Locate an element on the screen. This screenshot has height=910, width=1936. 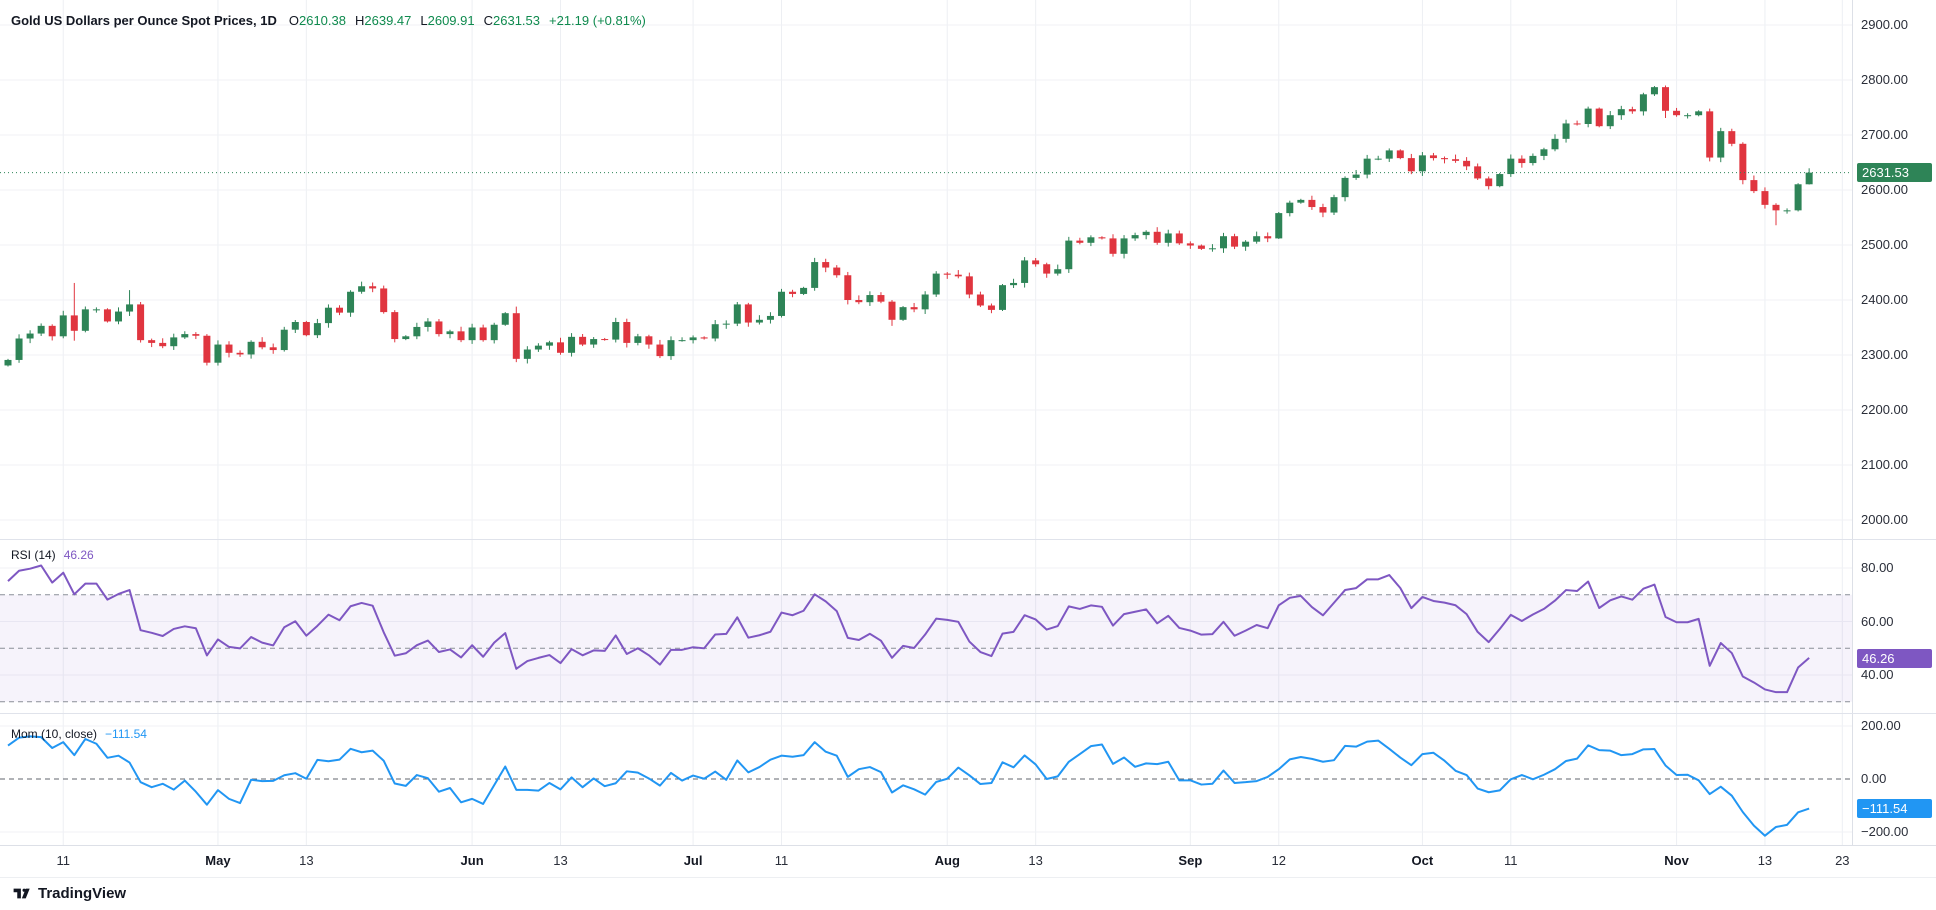
tradingview-attribution: TradingView is located at coordinates (69, 893).